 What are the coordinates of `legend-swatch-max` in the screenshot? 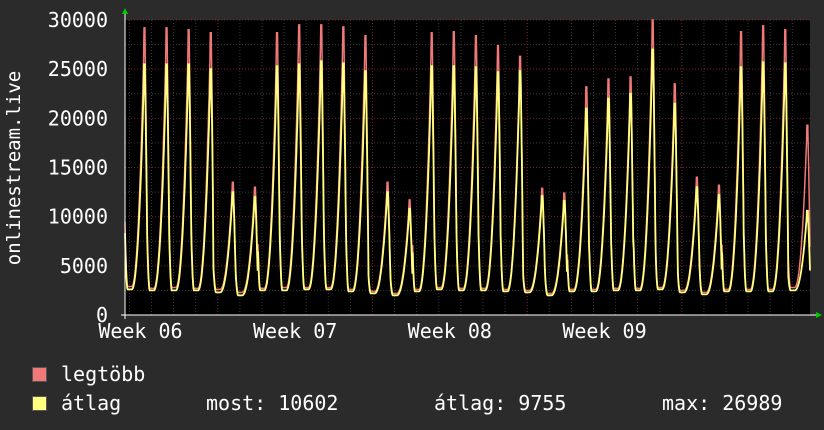 It's located at (39, 374).